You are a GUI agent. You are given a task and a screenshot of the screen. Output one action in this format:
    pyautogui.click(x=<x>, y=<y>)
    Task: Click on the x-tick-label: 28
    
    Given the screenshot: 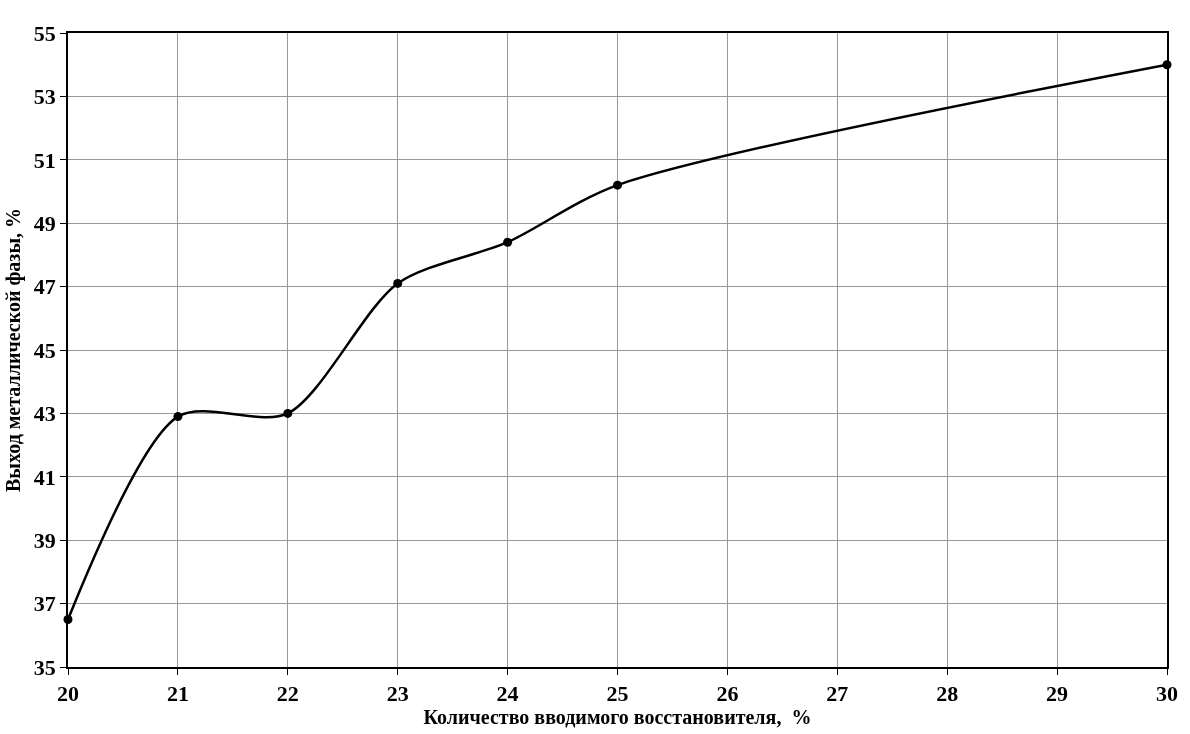 What is the action you would take?
    pyautogui.click(x=947, y=694)
    